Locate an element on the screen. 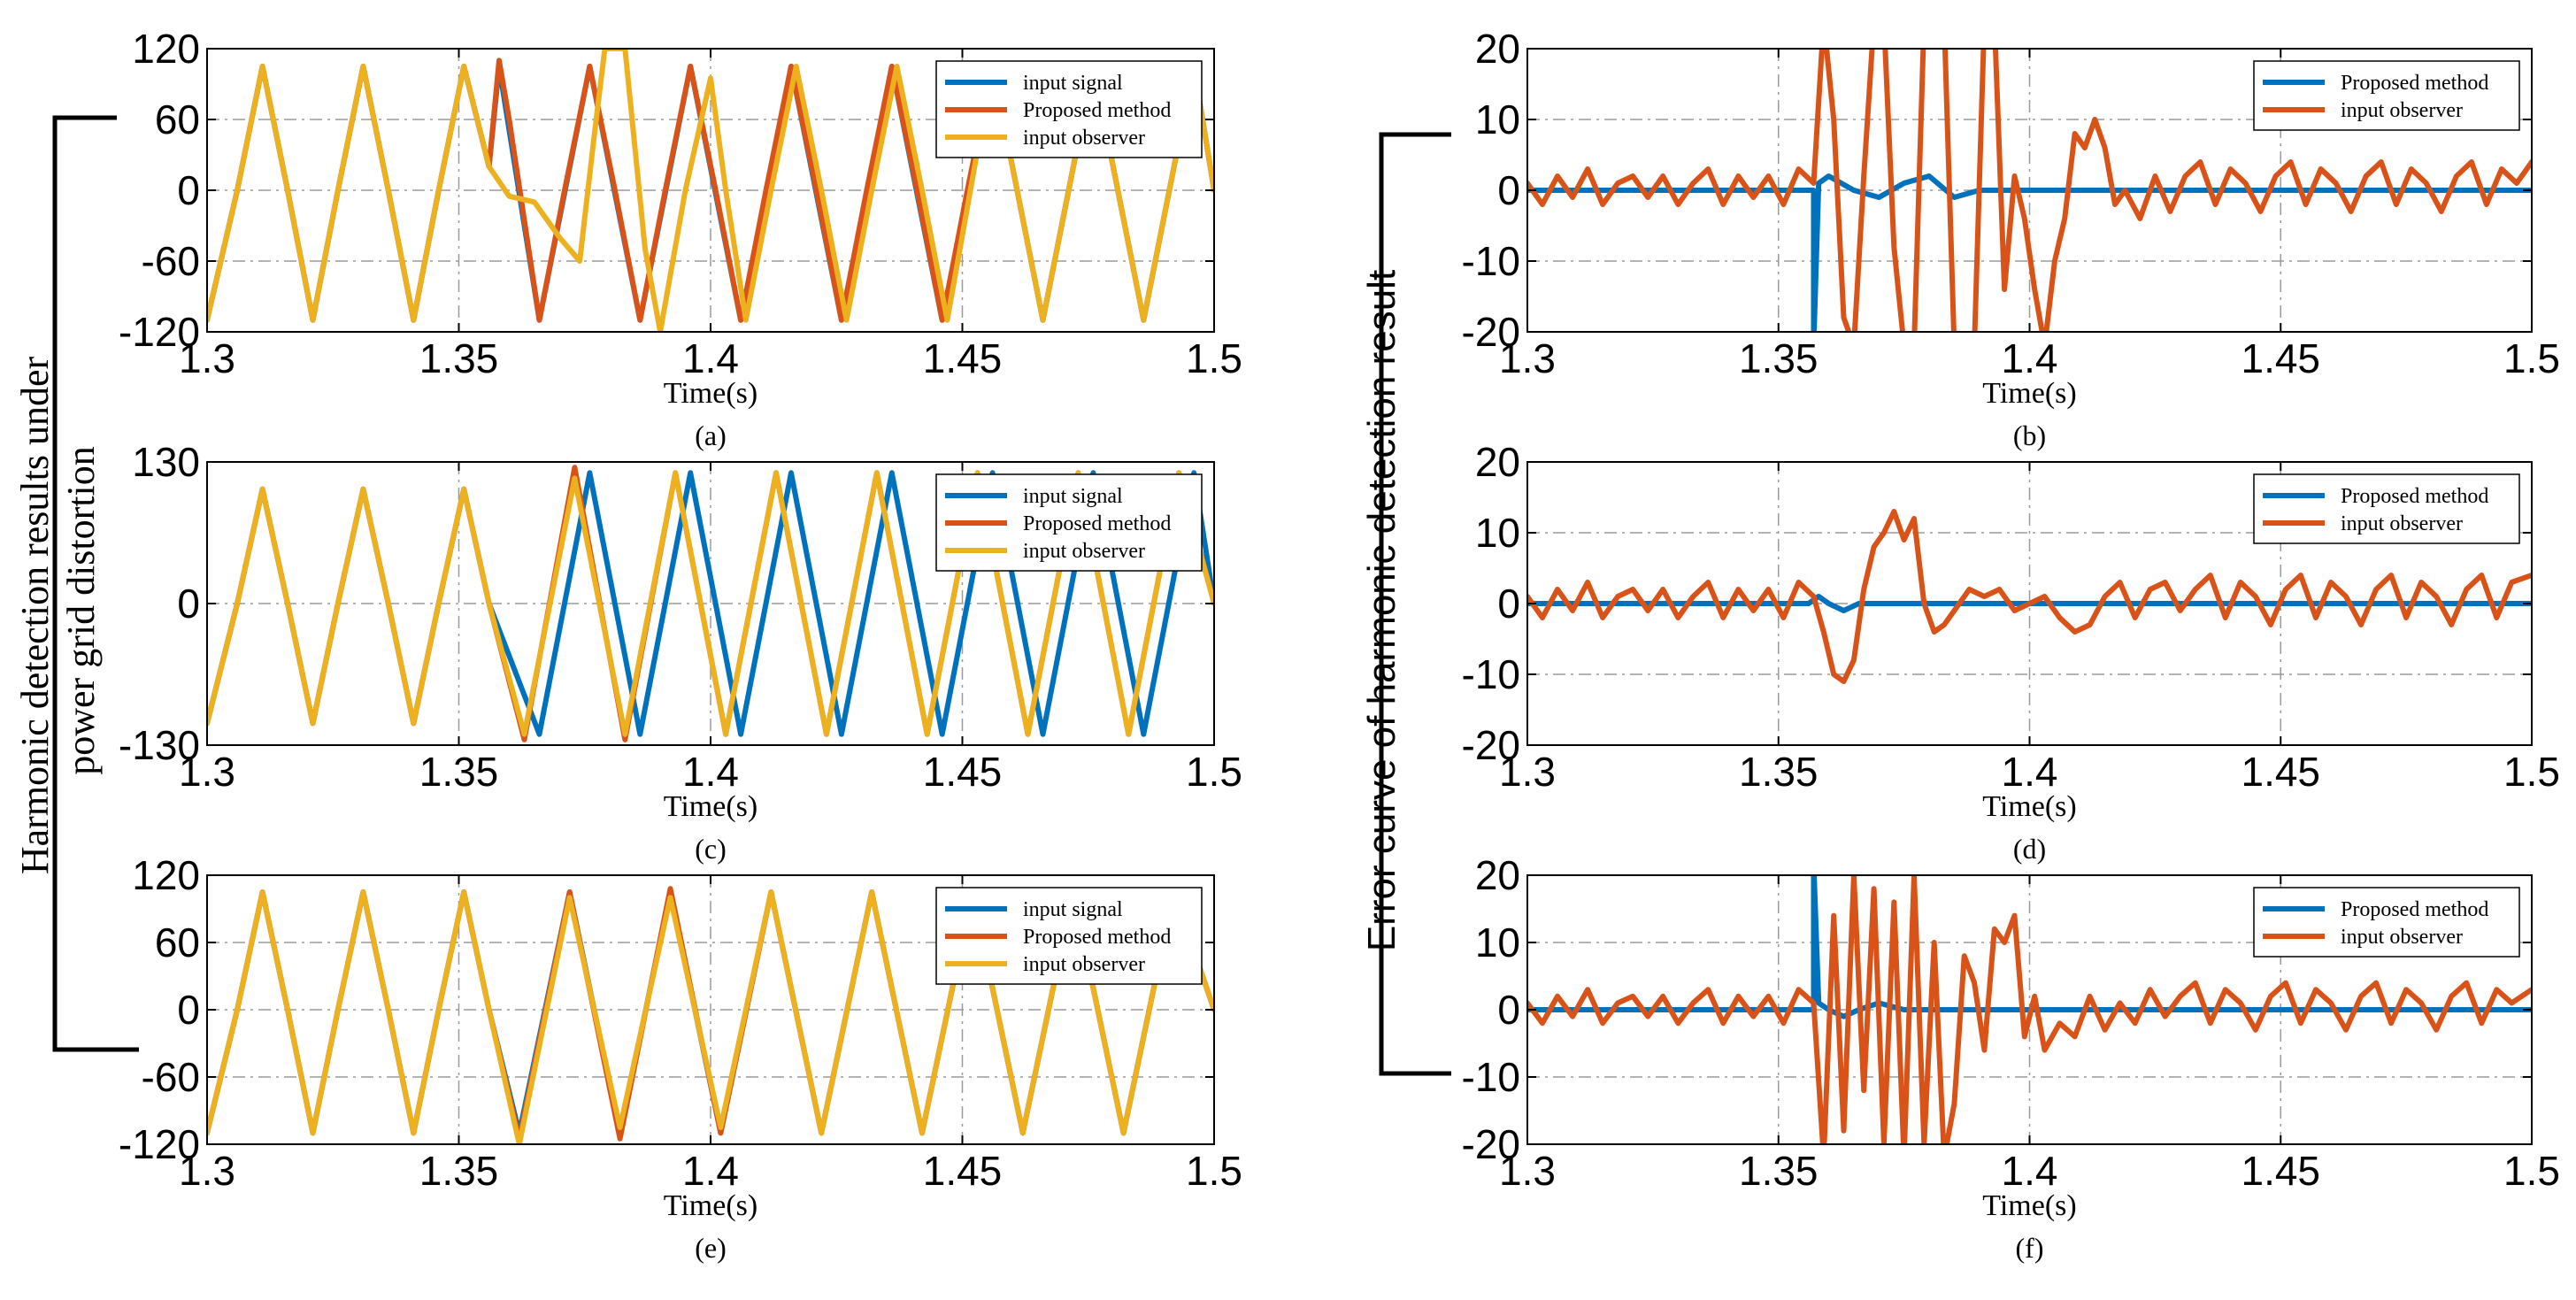 Image resolution: width=2576 pixels, height=1300 pixels. panel-caption: (a) is located at coordinates (711, 435).